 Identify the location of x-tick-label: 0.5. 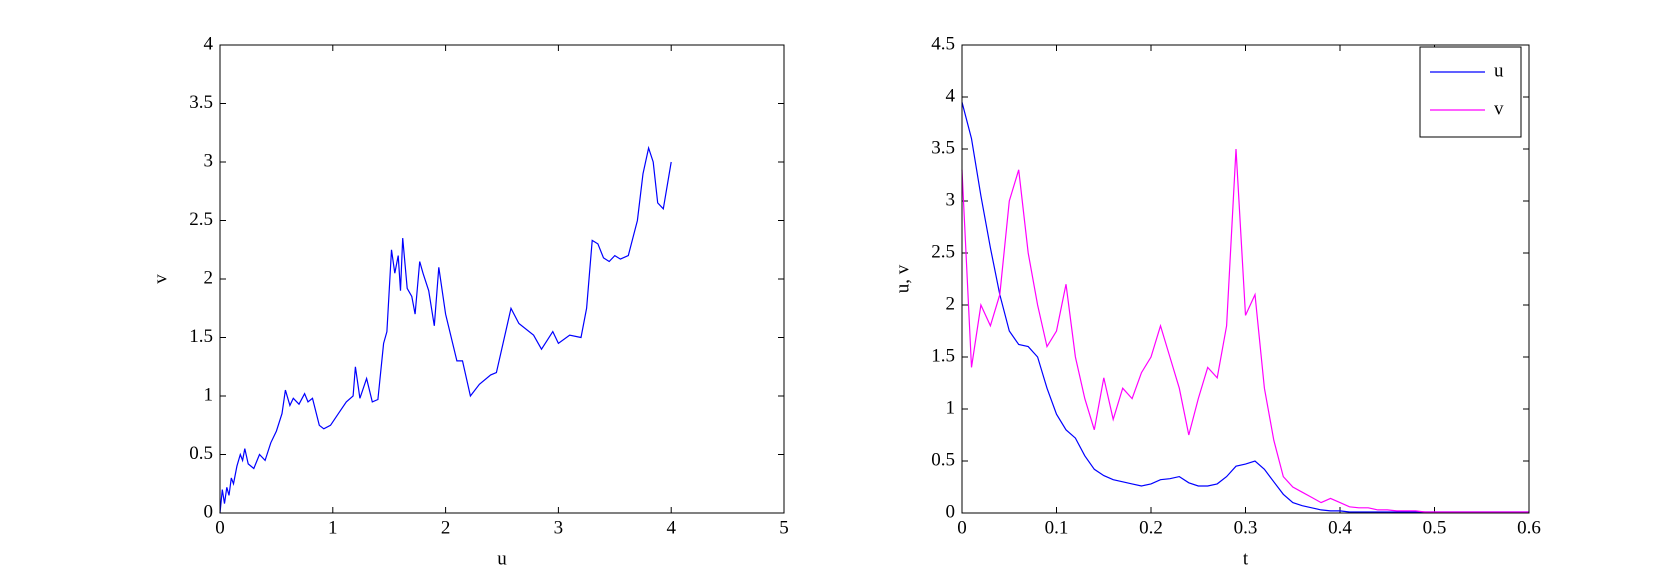
(1435, 527).